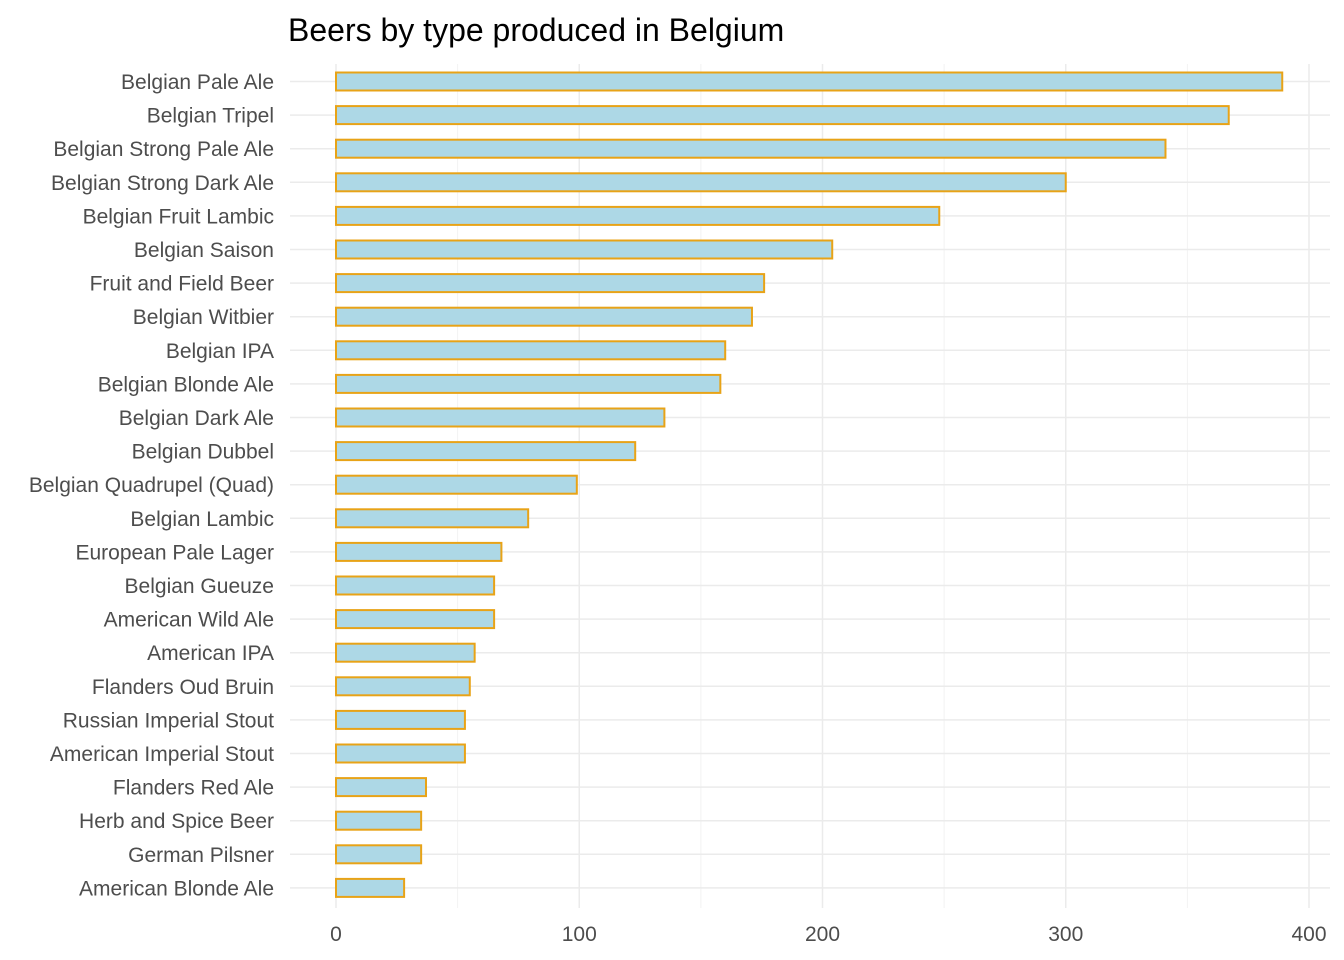 This screenshot has width=1344, height=960. I want to click on category-label: Belgian Quadrupel (Quad), so click(151, 485).